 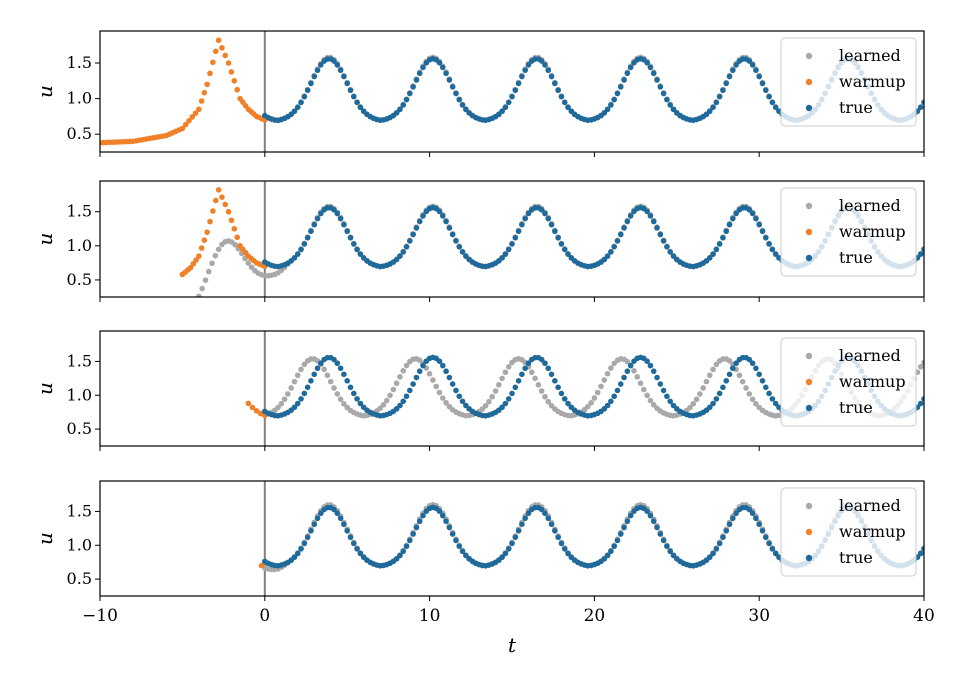 What do you see at coordinates (809, 408) in the screenshot?
I see `legend-marker-true` at bounding box center [809, 408].